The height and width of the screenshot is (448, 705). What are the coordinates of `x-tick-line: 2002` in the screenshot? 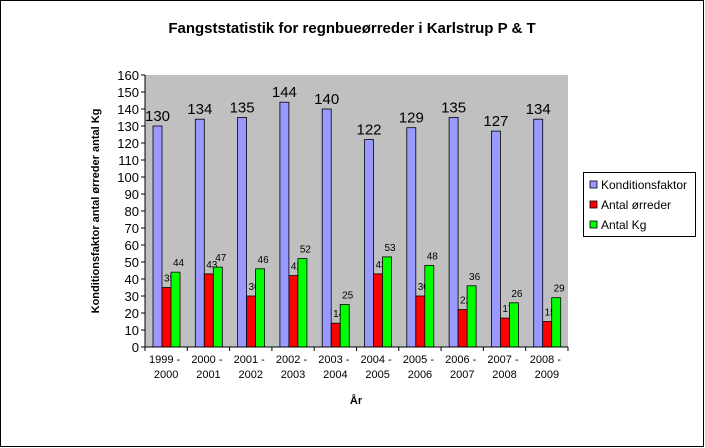 It's located at (251, 375).